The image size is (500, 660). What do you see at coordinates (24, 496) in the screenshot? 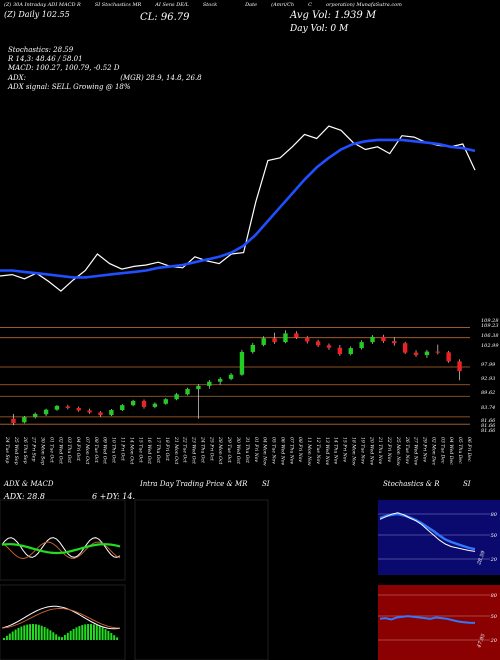
I see `adx-value: ADX: 28.8` at bounding box center [24, 496].